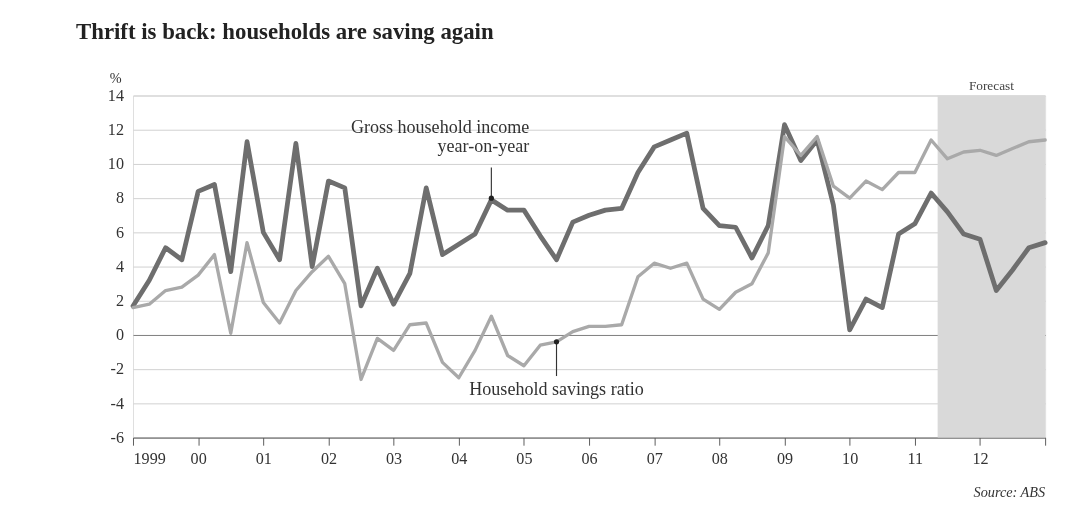 The height and width of the screenshot is (523, 1067). What do you see at coordinates (719, 458) in the screenshot?
I see `x-tick-label: 08` at bounding box center [719, 458].